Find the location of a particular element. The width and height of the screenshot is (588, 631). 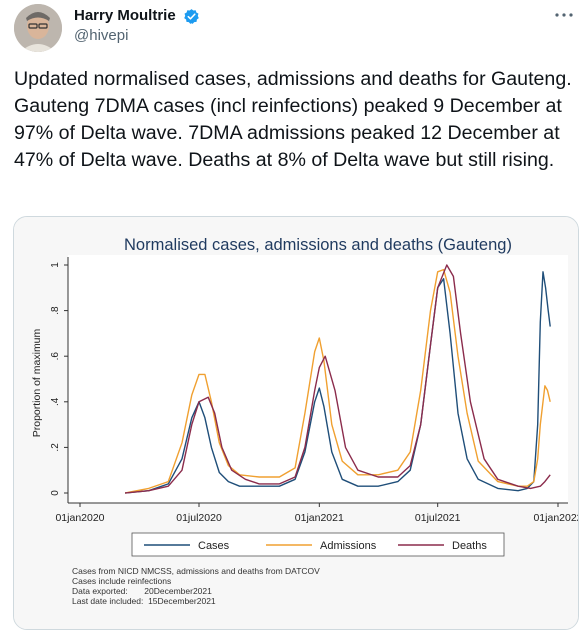

chart-note: Cases include reinfections is located at coordinates (121, 581).